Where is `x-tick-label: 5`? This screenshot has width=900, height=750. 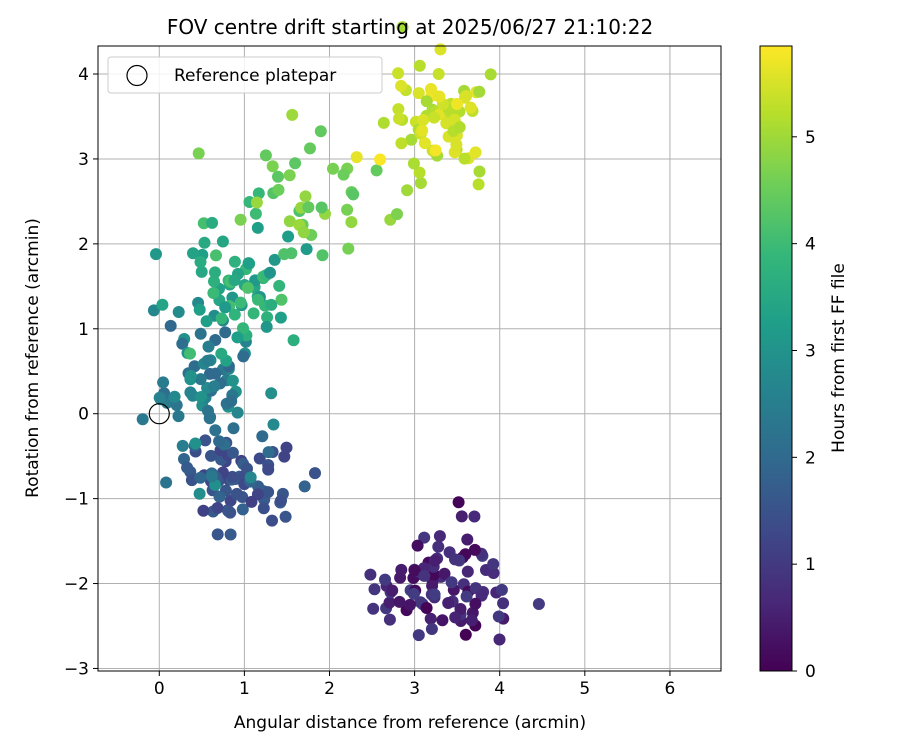
x-tick-label: 5 is located at coordinates (584, 689).